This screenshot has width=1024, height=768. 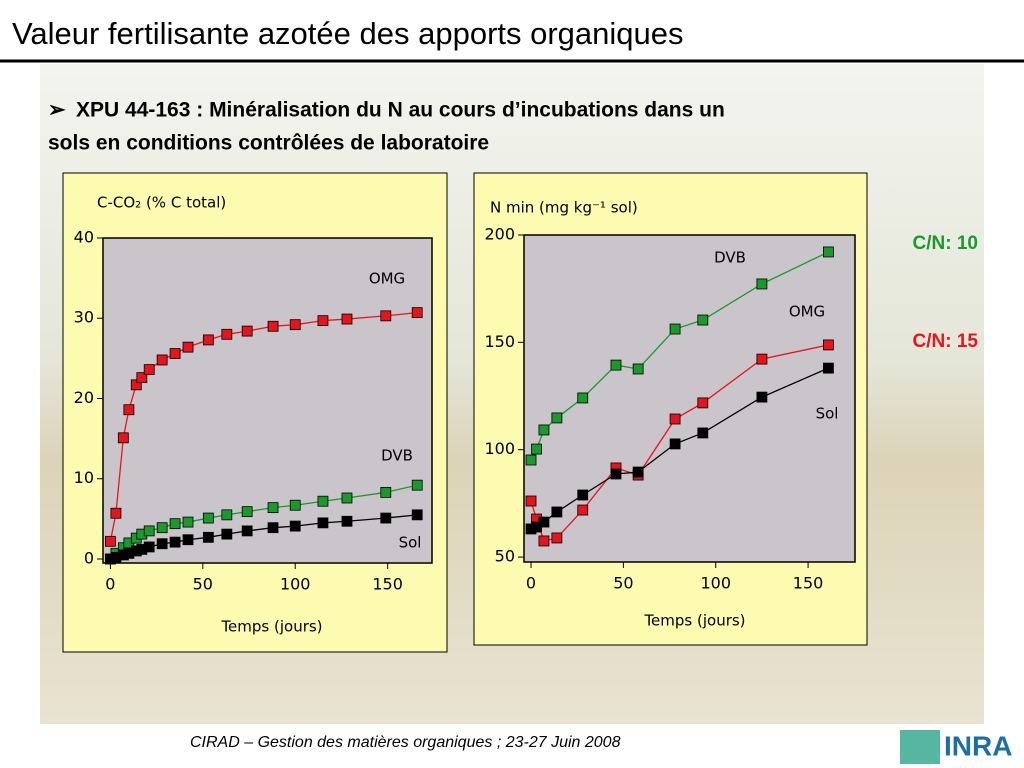 I want to click on cn-label: C/N: 10, so click(x=945, y=243).